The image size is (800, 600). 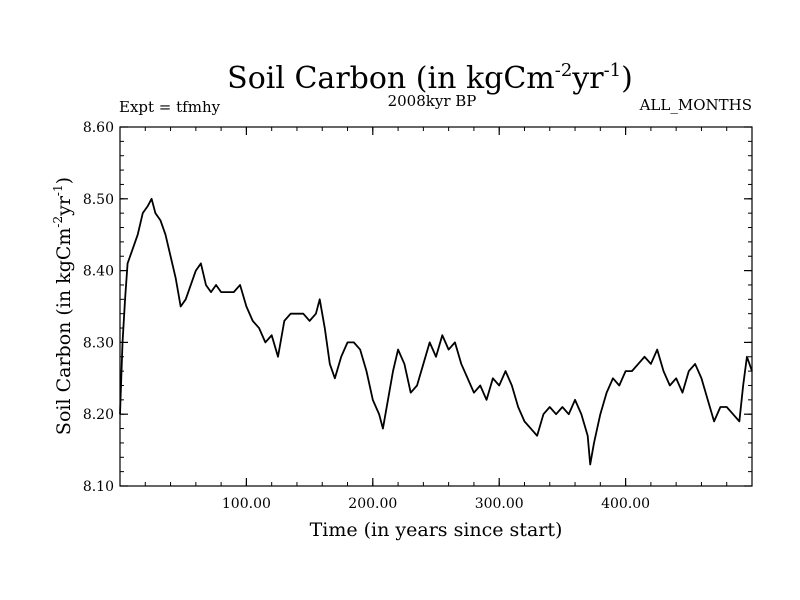 What do you see at coordinates (613, 70) in the screenshot?
I see `chart-title-sup2: -1` at bounding box center [613, 70].